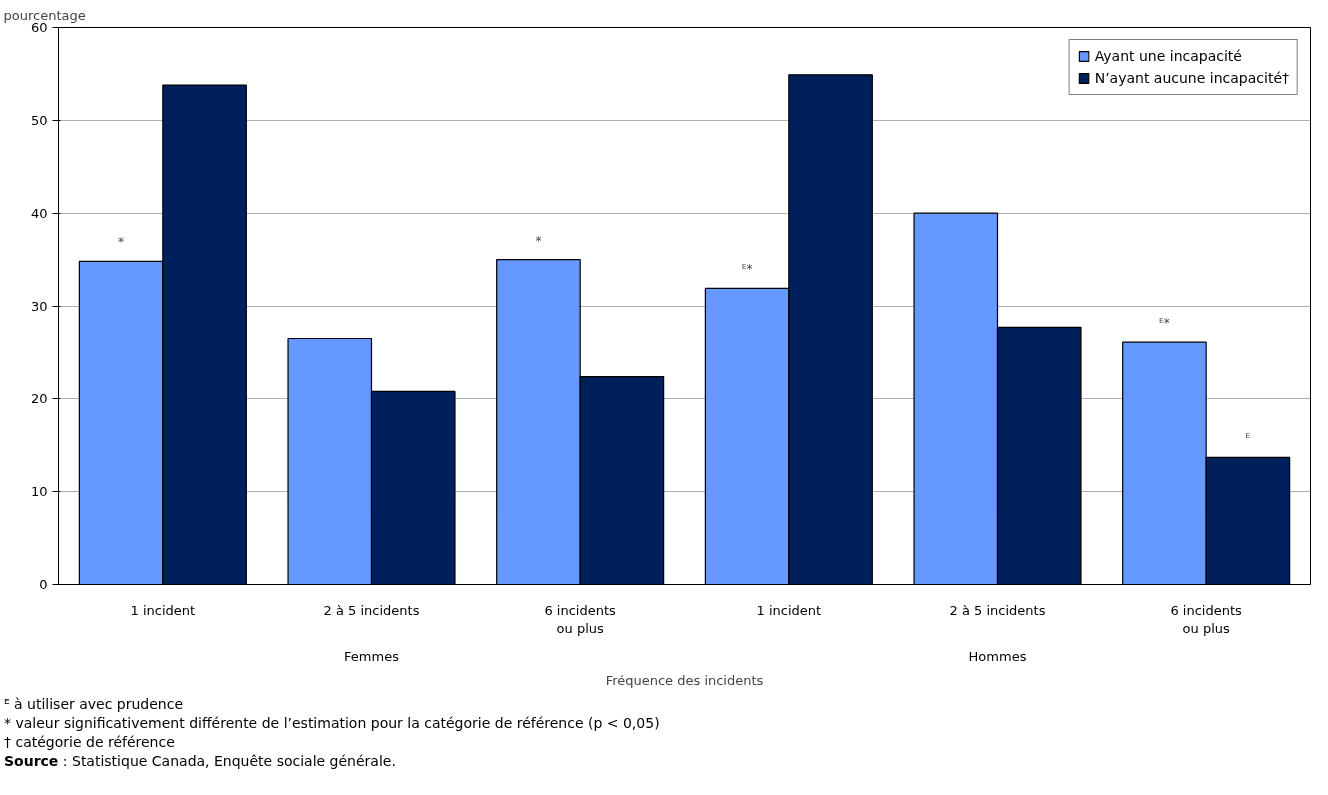 This screenshot has height=795, width=1328. What do you see at coordinates (1191, 78) in the screenshot?
I see `legend-label: N’ayant aucune incapacité†` at bounding box center [1191, 78].